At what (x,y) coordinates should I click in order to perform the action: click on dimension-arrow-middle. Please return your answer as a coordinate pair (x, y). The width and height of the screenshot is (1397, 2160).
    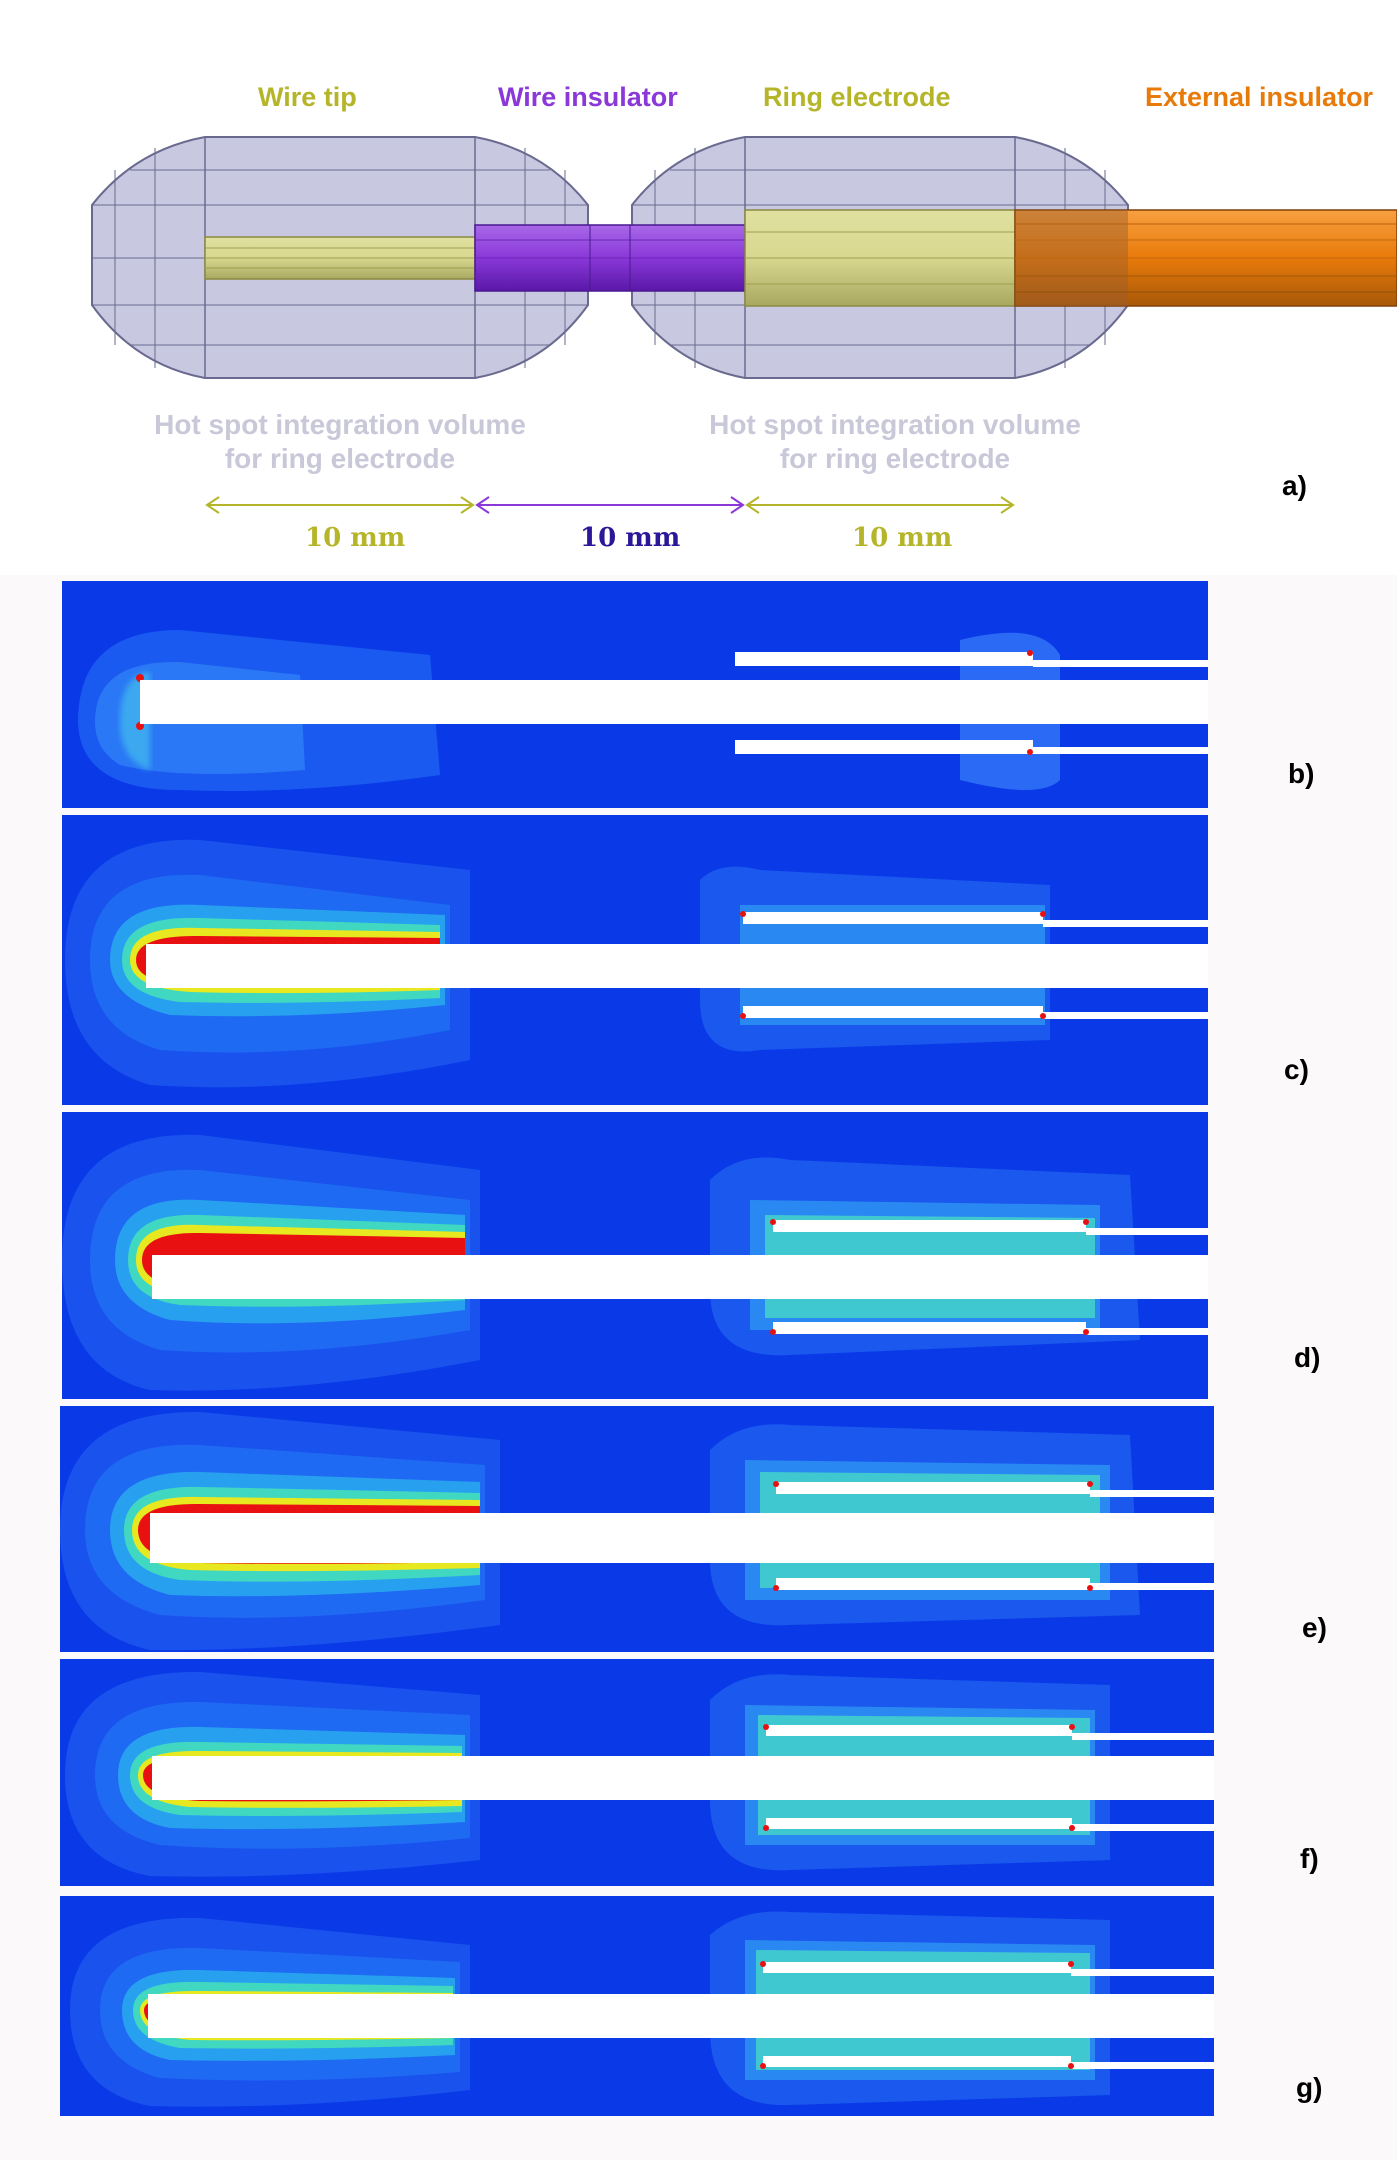
    Looking at the image, I should click on (610, 505).